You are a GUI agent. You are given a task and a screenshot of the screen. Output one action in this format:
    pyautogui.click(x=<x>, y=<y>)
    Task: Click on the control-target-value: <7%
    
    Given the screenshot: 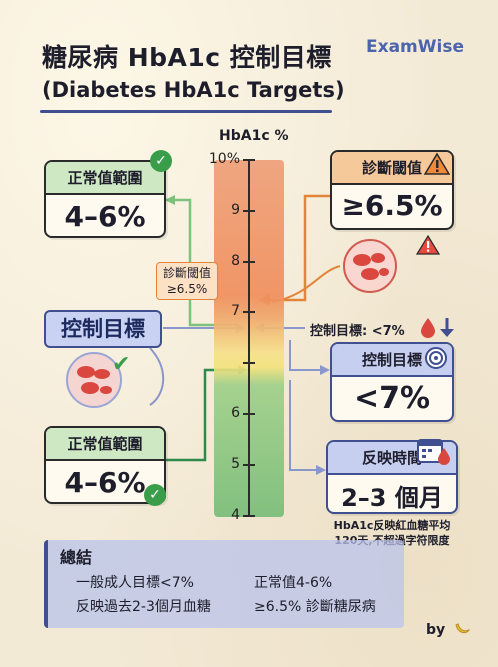 What is the action you would take?
    pyautogui.click(x=392, y=398)
    